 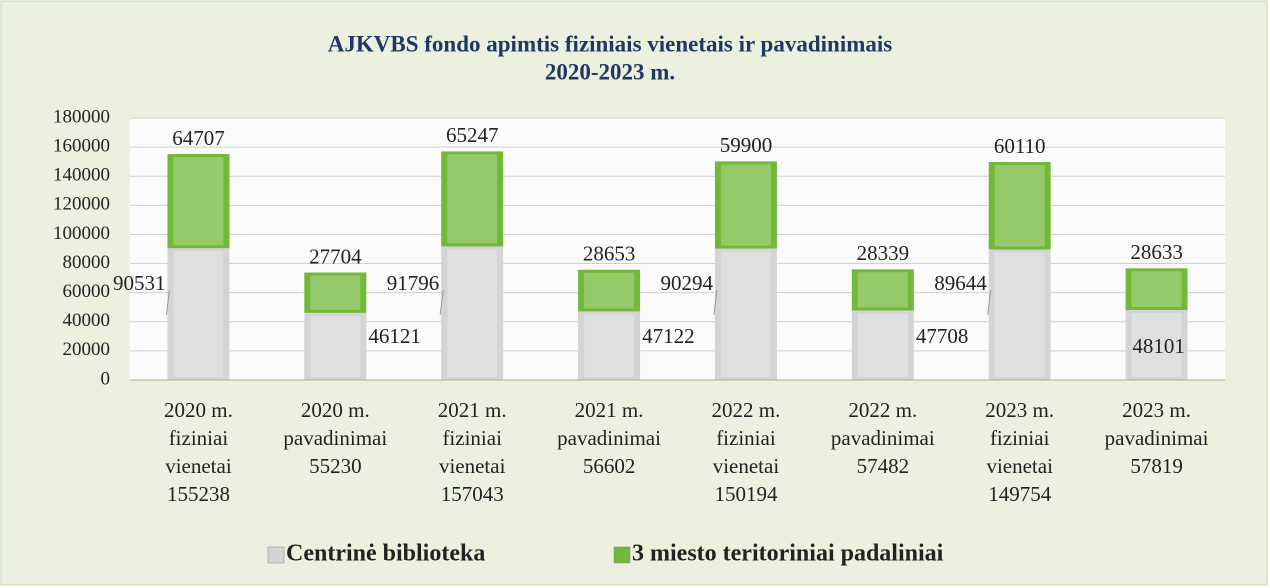 What do you see at coordinates (746, 145) in the screenshot?
I see `data-label: 59900` at bounding box center [746, 145].